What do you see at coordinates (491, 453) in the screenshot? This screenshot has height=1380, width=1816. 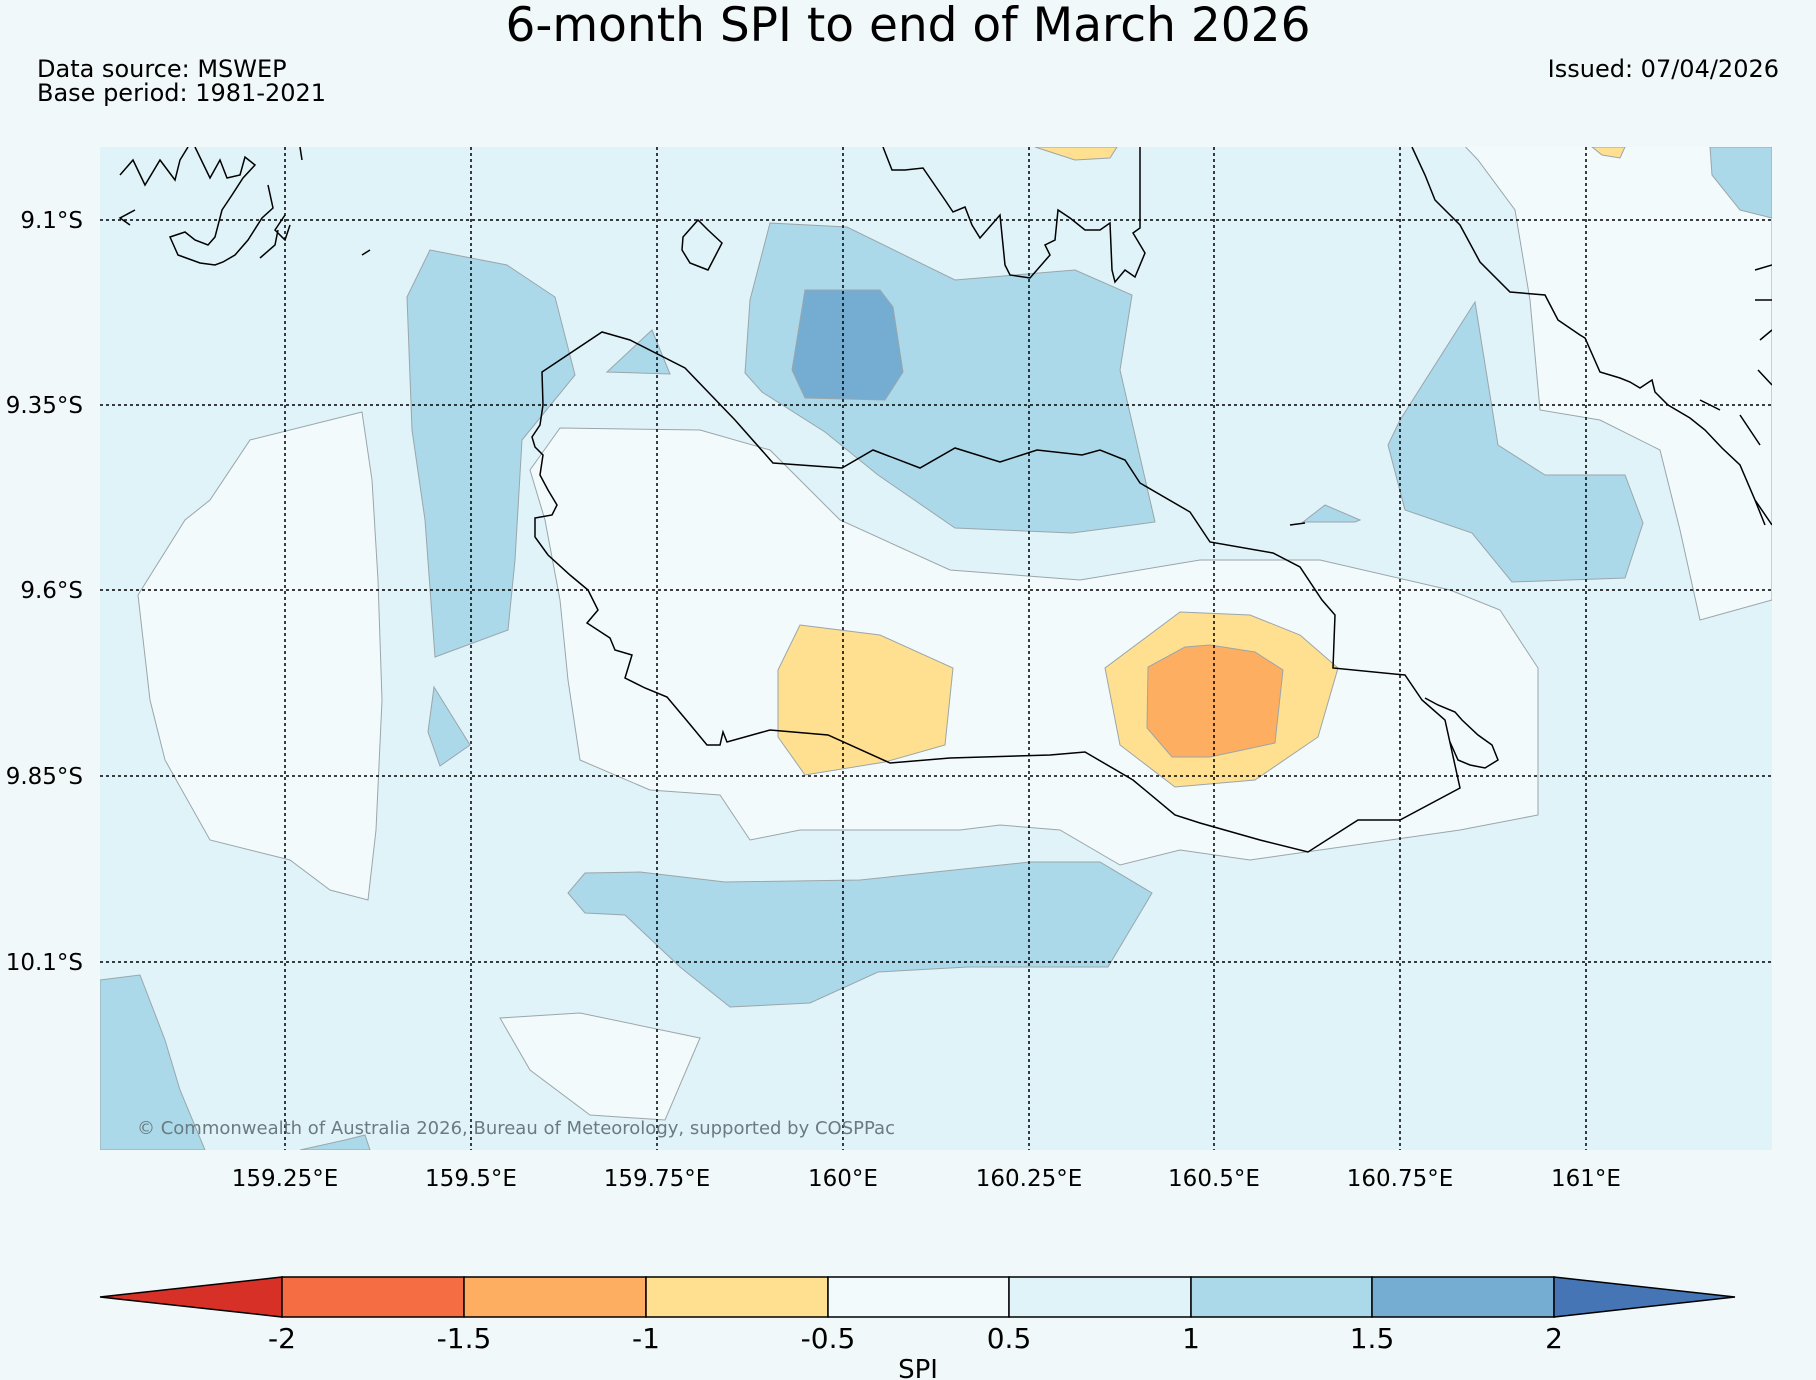 I see `spi-zone-wet-west` at bounding box center [491, 453].